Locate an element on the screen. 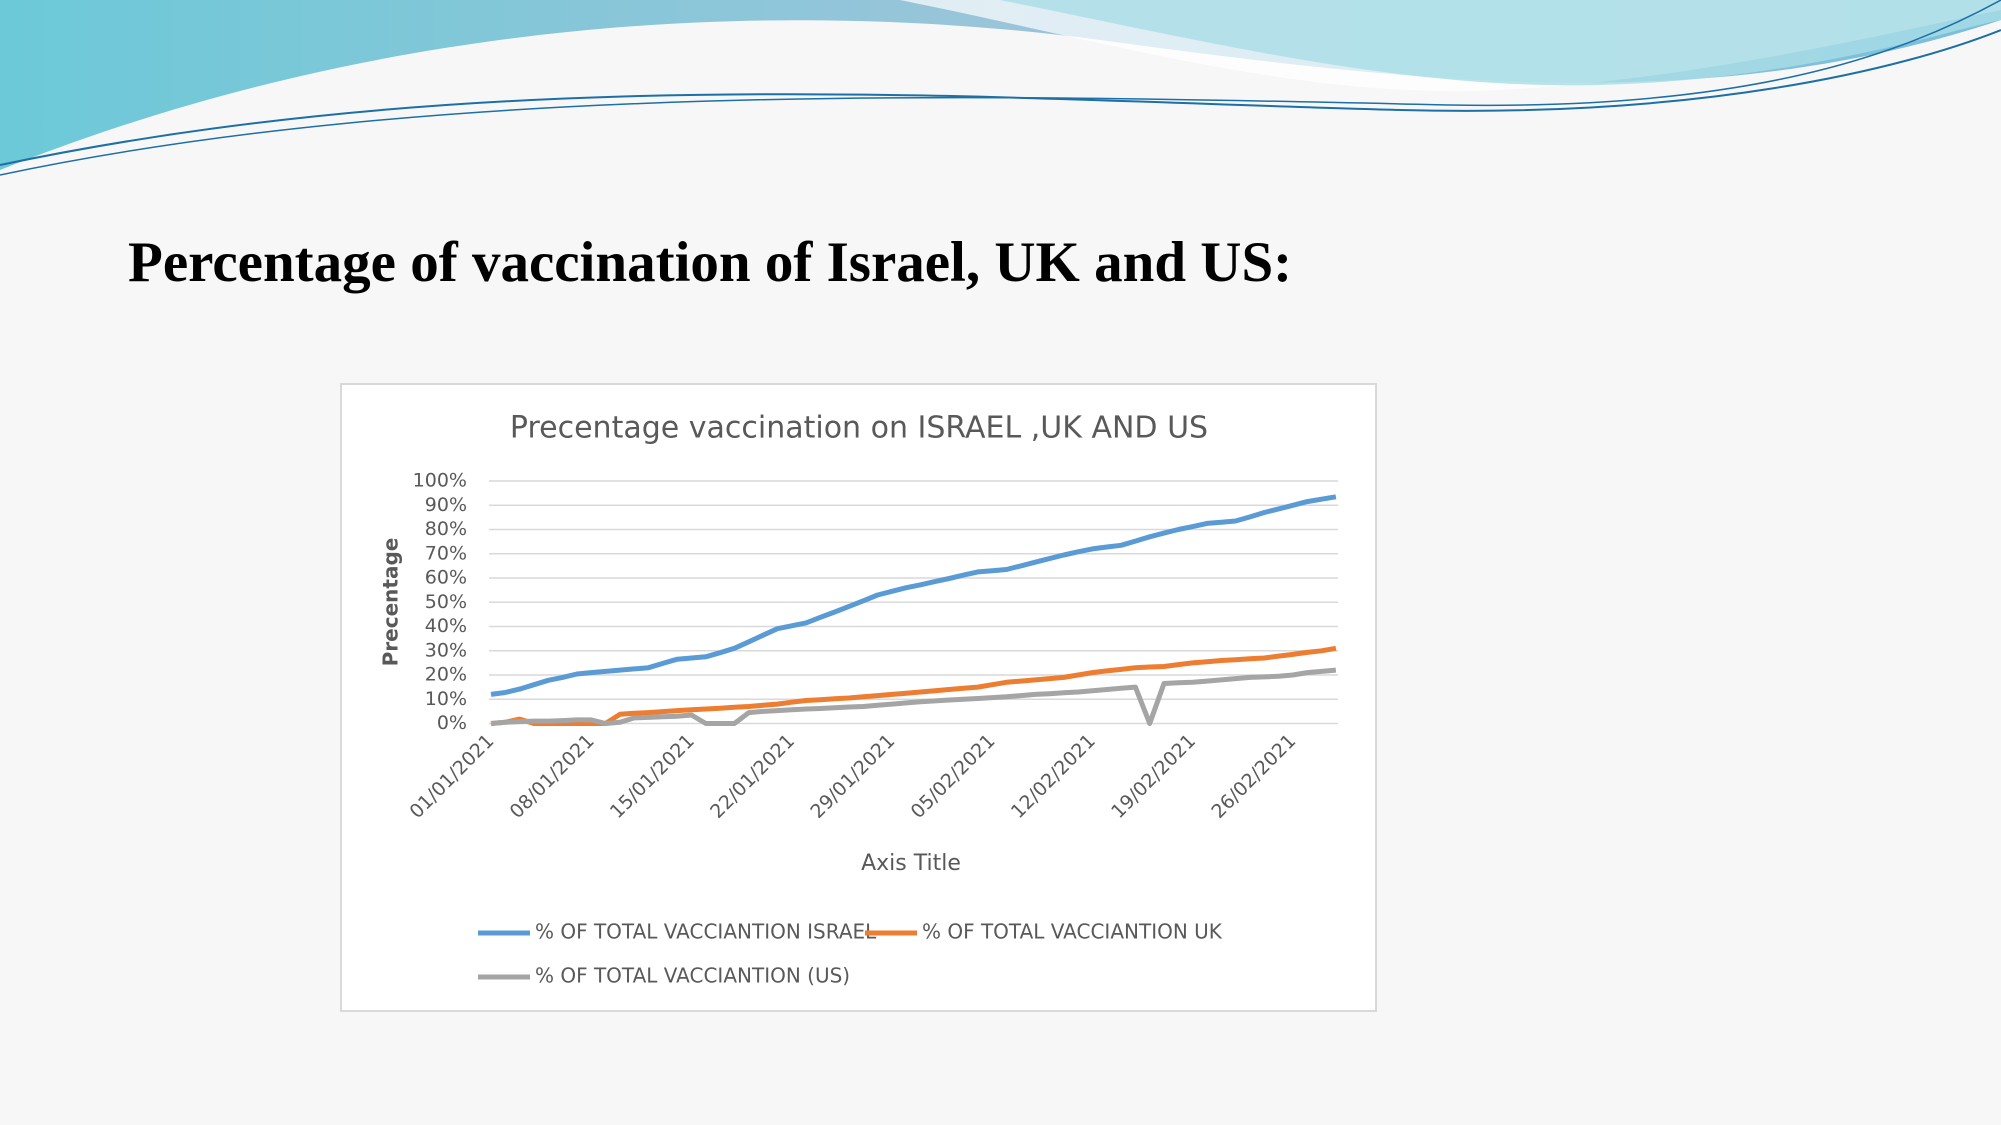  x-tick-label: 19/02/2021 is located at coordinates (1153, 776).